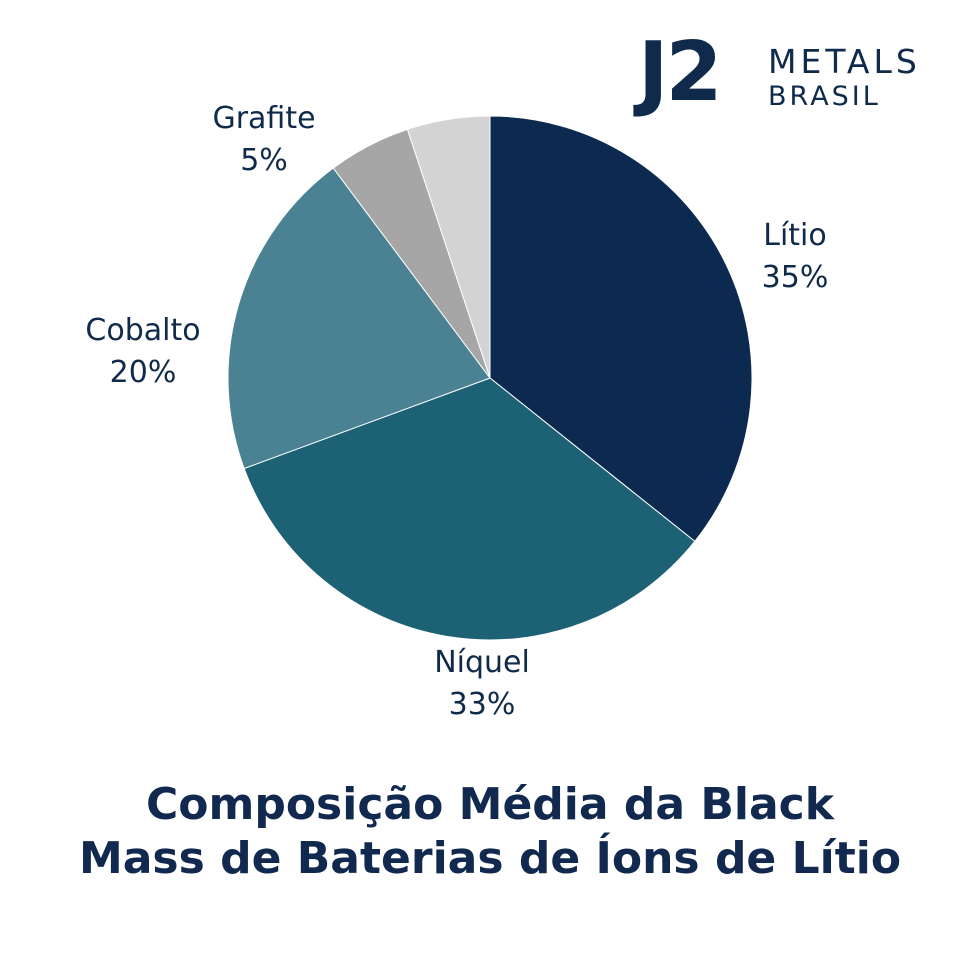  I want to click on pie-slice-grafite, so click(448, 247).